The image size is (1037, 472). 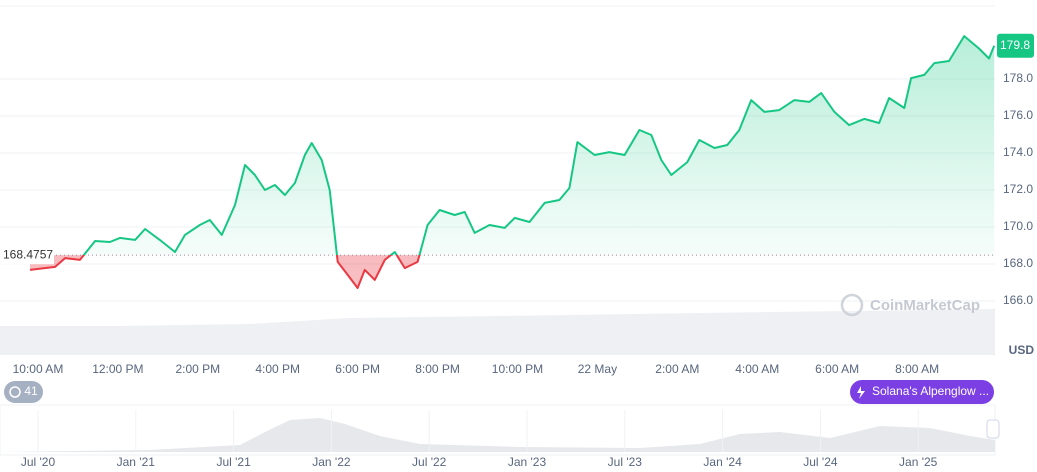 I want to click on x-tick-label: 10:00 PM, so click(x=517, y=369).